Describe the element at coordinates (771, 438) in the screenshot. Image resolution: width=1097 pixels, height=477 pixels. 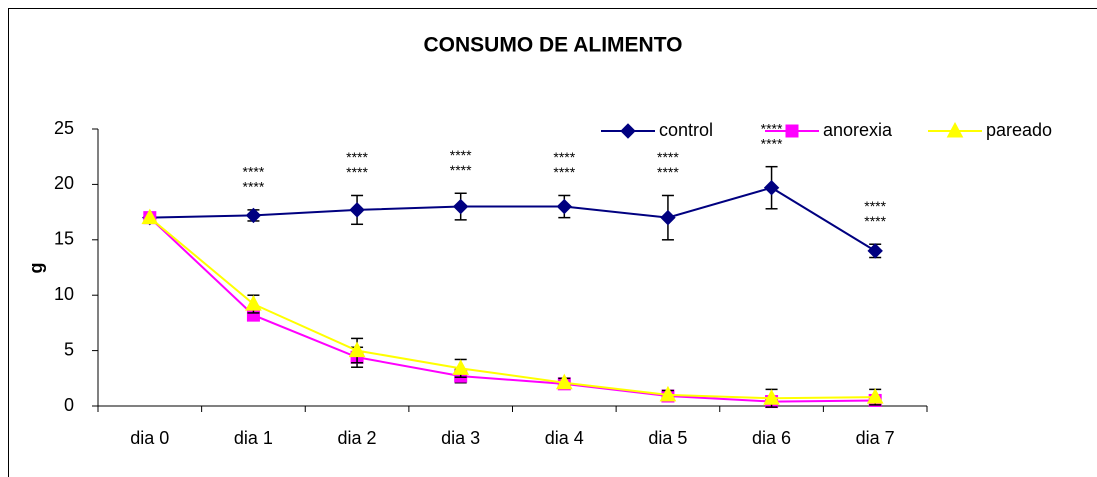
I see `x-tick-label: dia 6` at that location.